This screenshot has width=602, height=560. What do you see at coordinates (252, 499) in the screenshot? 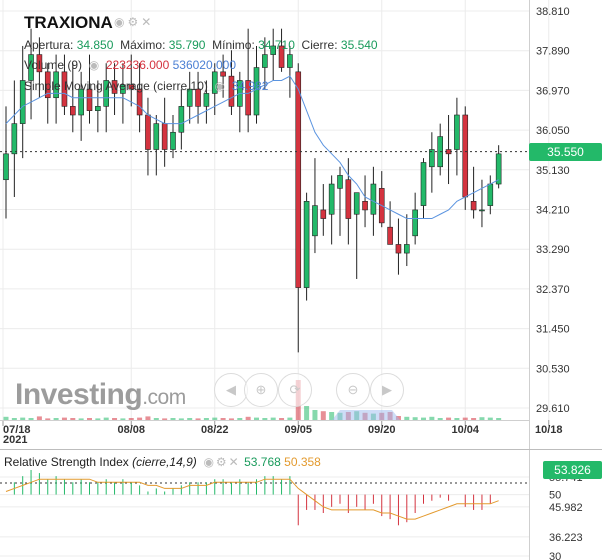
I see `rsi-line` at bounding box center [252, 499].